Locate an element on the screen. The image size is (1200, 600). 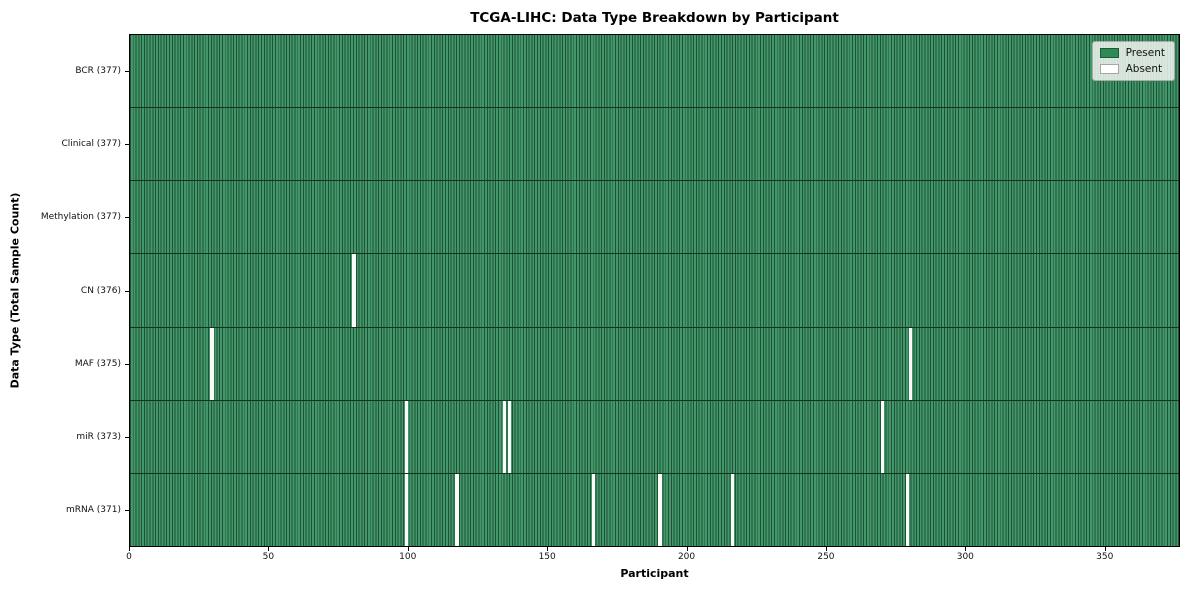
heatmap-row-methylation is located at coordinates (654, 218).